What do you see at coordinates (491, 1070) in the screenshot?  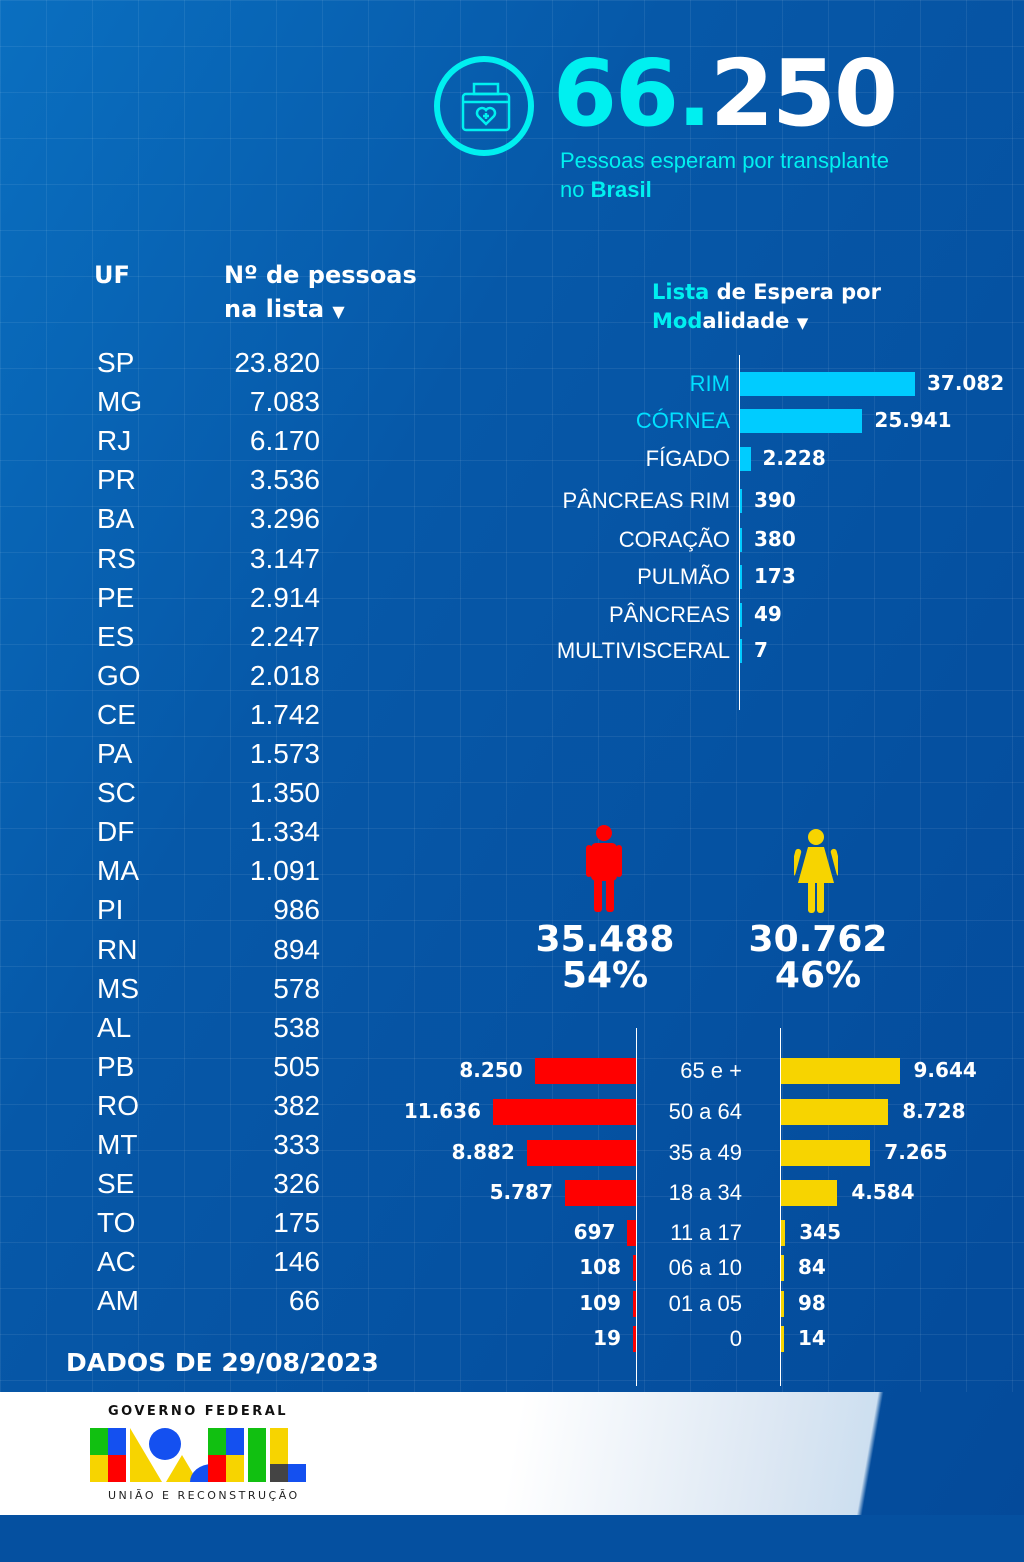 I see `male-value: 8.250` at bounding box center [491, 1070].